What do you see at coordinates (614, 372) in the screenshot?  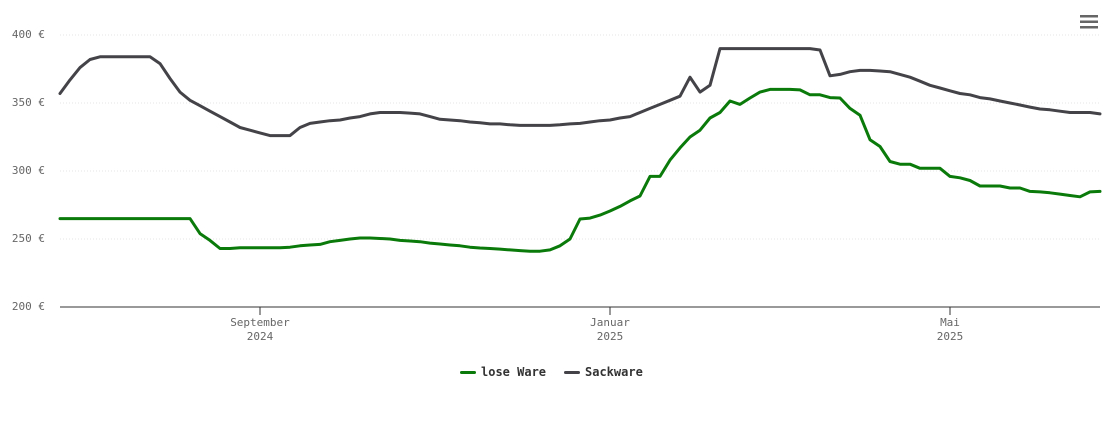 I see `legend-label: Sackware` at bounding box center [614, 372].